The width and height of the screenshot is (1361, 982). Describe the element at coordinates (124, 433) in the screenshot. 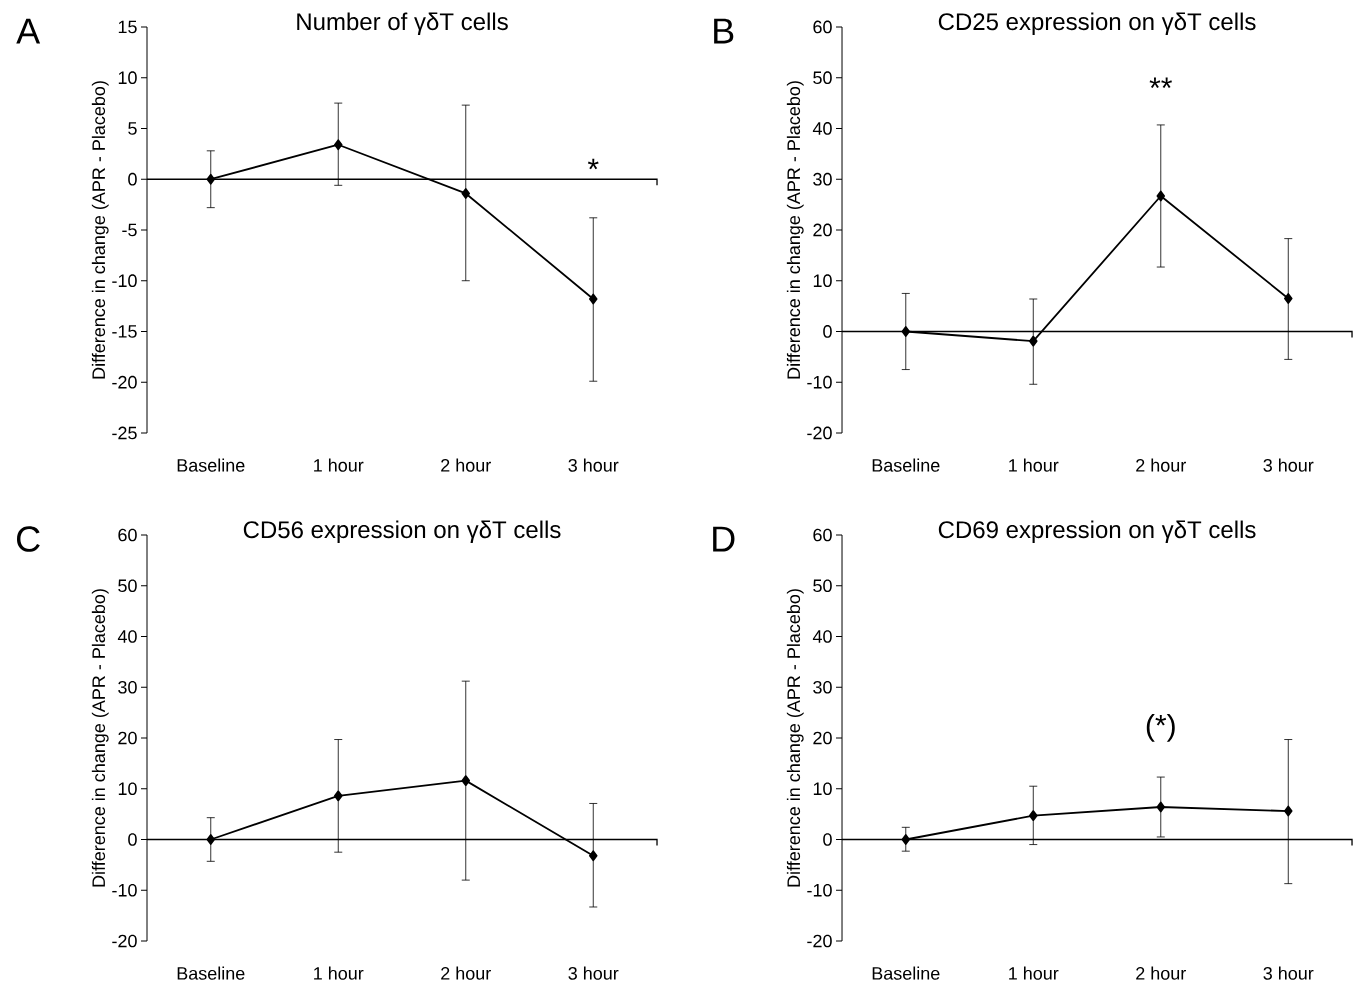

I see `y-tick-label: -25` at that location.